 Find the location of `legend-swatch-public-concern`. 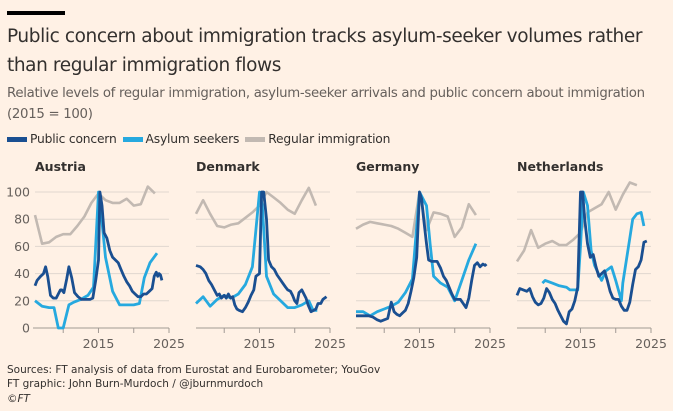

legend-swatch-public-concern is located at coordinates (17, 139).